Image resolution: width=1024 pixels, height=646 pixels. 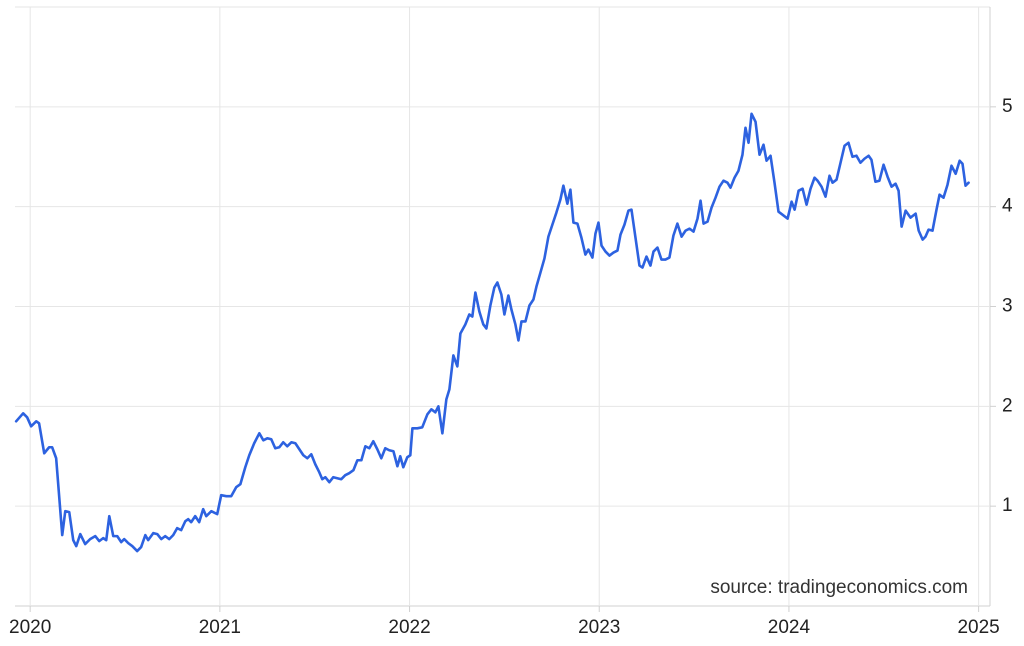 What do you see at coordinates (1007, 505) in the screenshot?
I see `y-tick-label: 1` at bounding box center [1007, 505].